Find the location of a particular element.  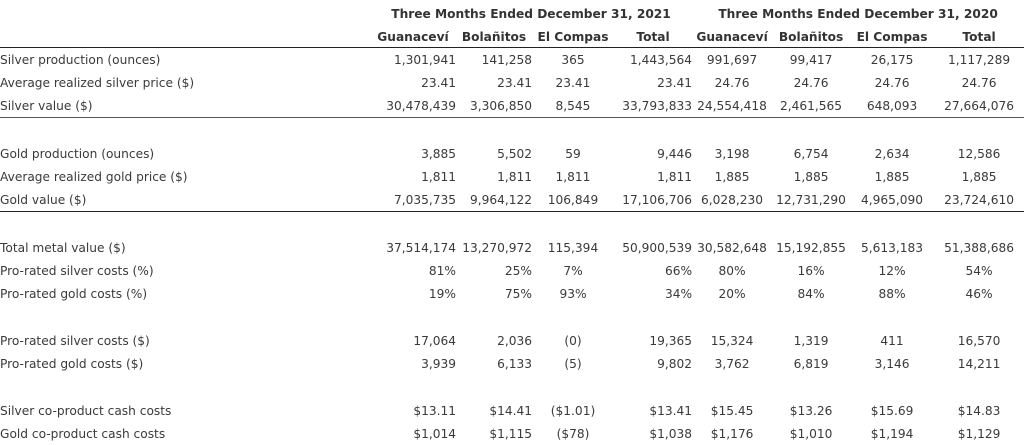

table-cell: $1,038 is located at coordinates (653, 433).